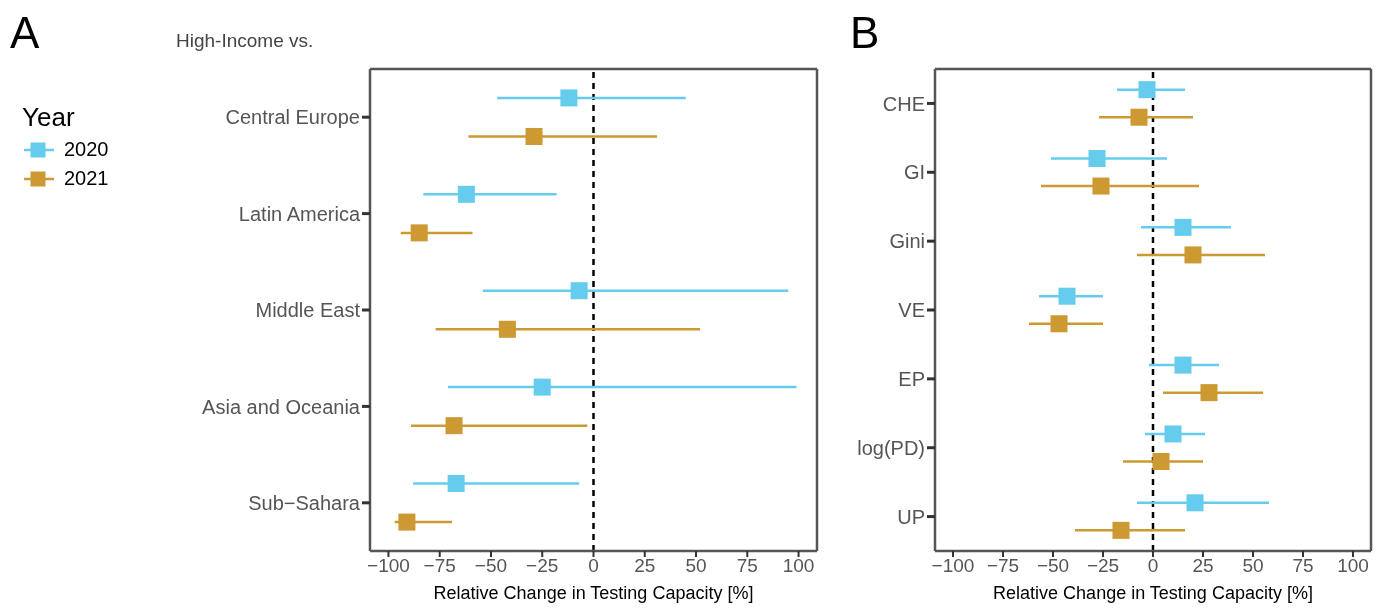 Image resolution: width=1386 pixels, height=613 pixels. Describe the element at coordinates (86, 149) in the screenshot. I see `legend-label: 2020` at that location.